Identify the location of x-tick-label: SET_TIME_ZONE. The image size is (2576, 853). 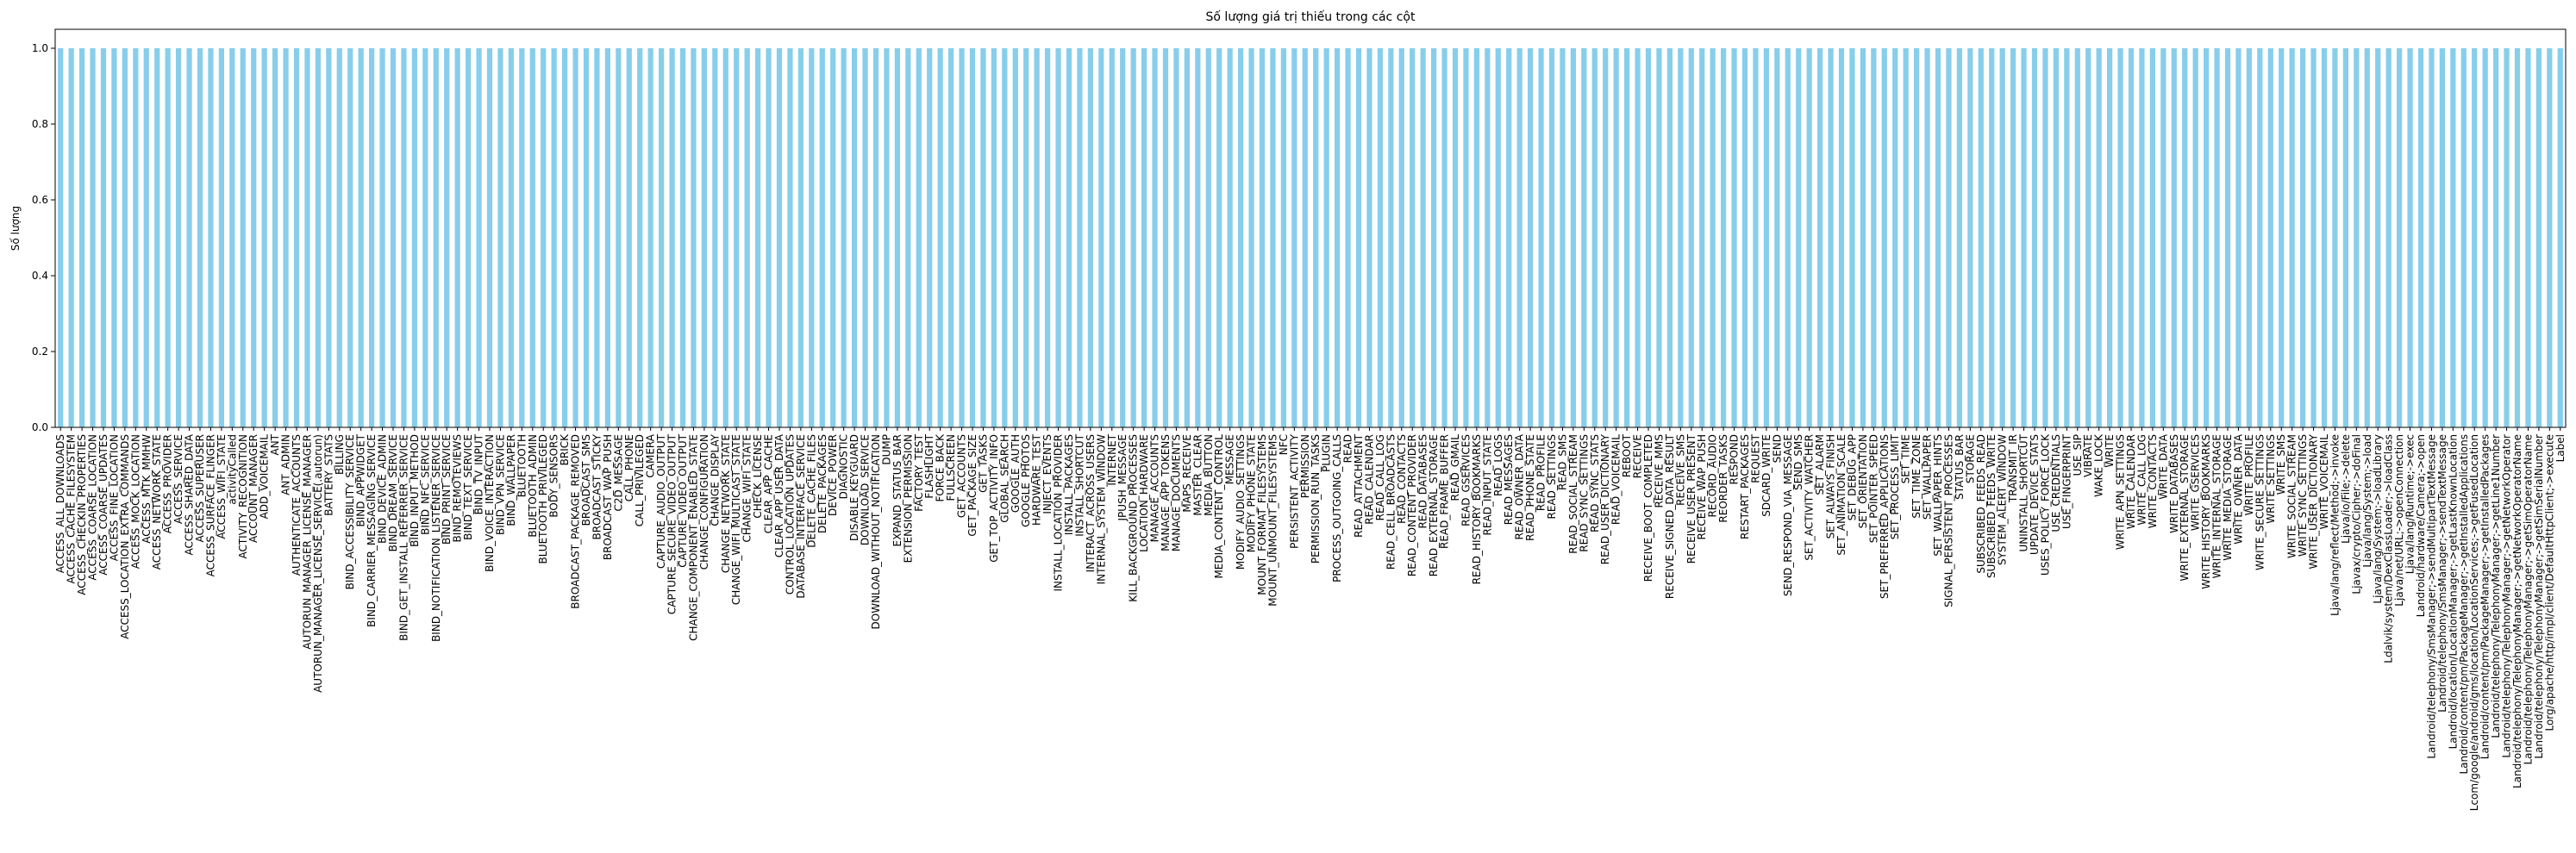
(1917, 476).